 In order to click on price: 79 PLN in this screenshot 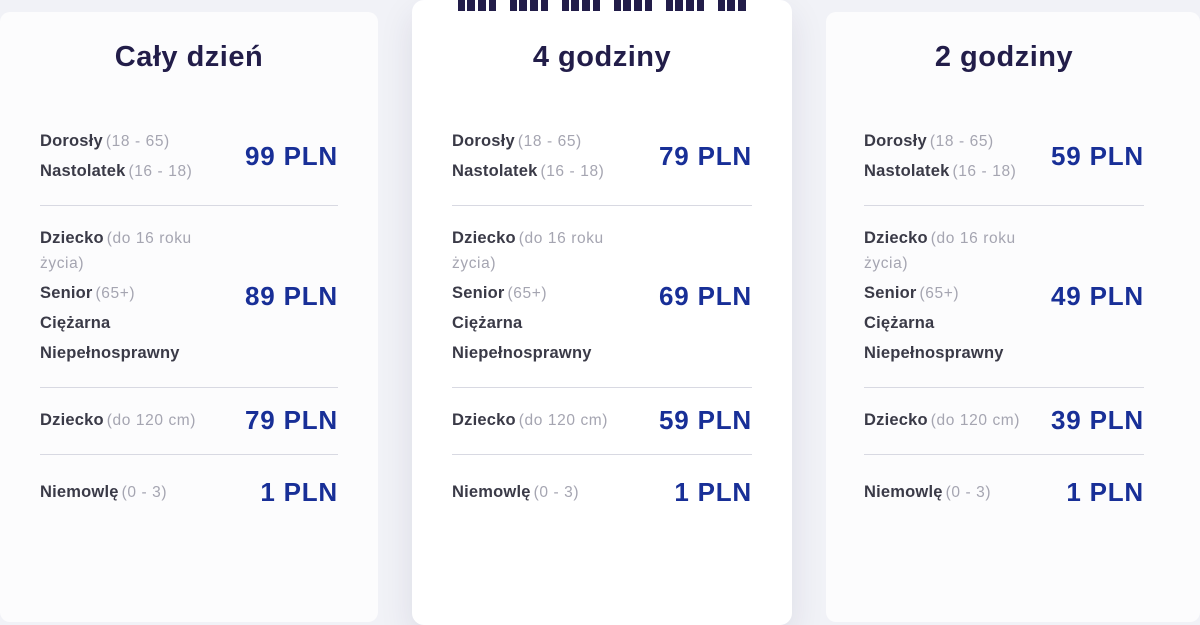, I will do `click(291, 420)`.